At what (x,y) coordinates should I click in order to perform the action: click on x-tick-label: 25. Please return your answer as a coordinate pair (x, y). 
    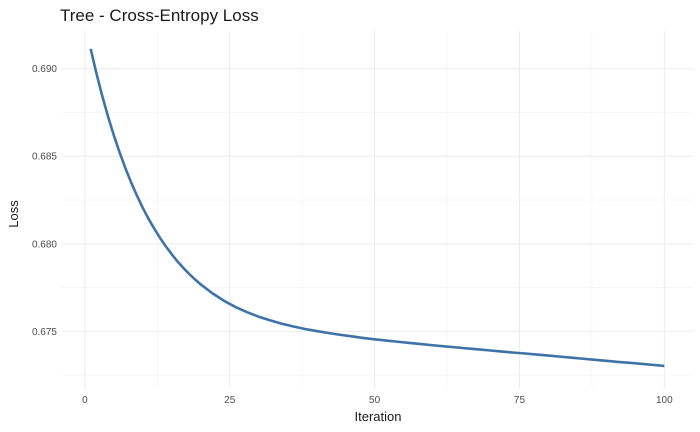
    Looking at the image, I should click on (230, 400).